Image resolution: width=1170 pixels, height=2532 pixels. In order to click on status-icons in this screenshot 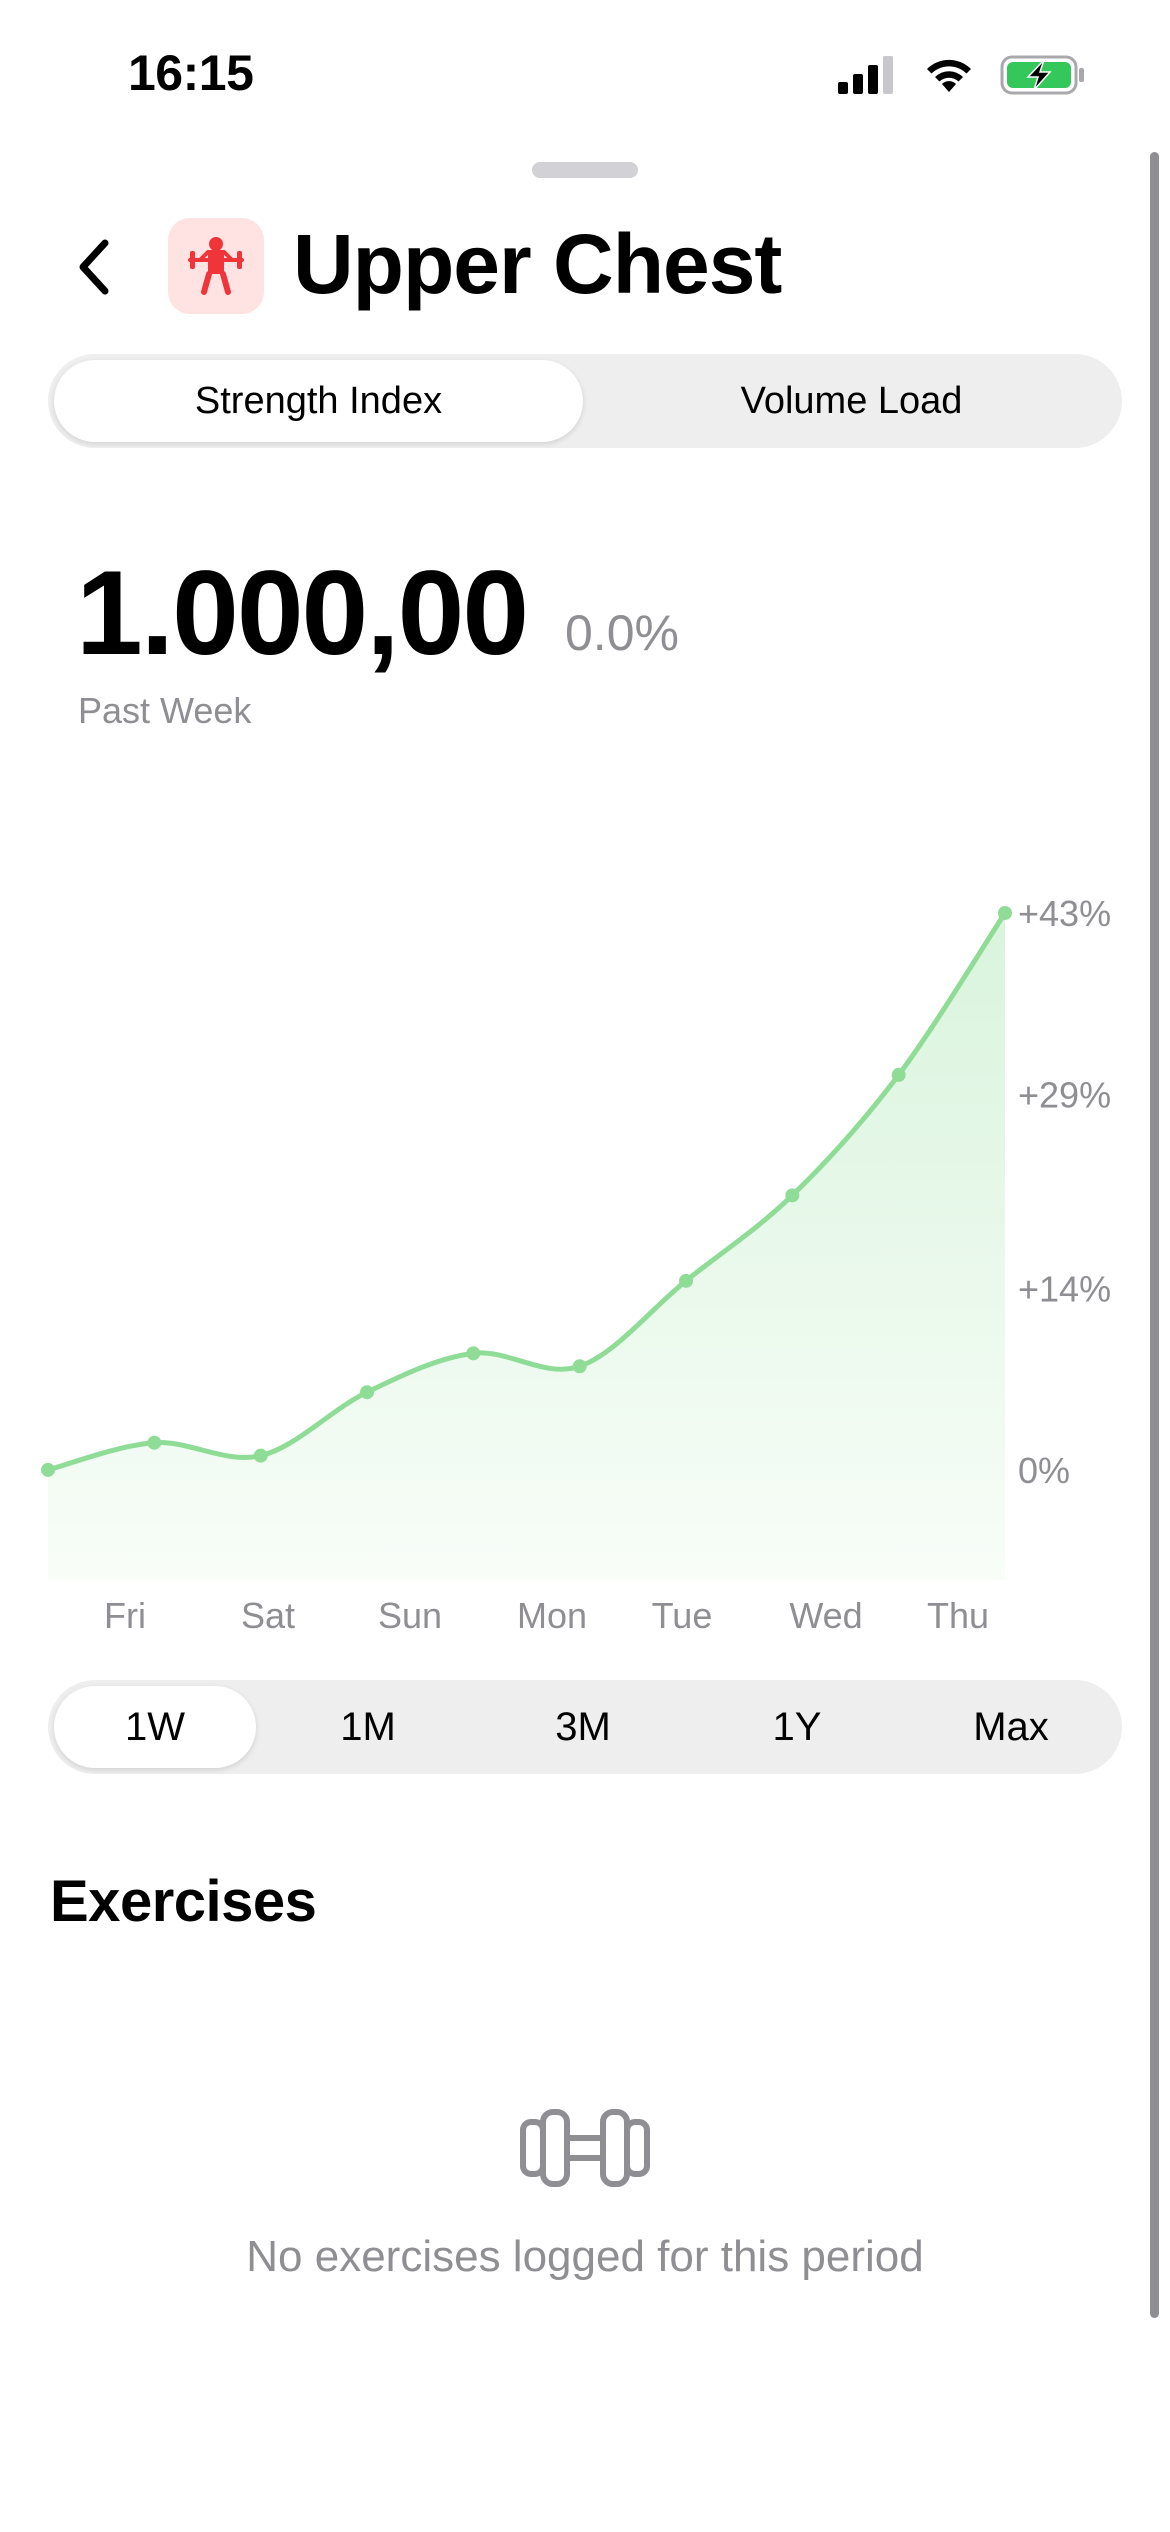, I will do `click(962, 75)`.